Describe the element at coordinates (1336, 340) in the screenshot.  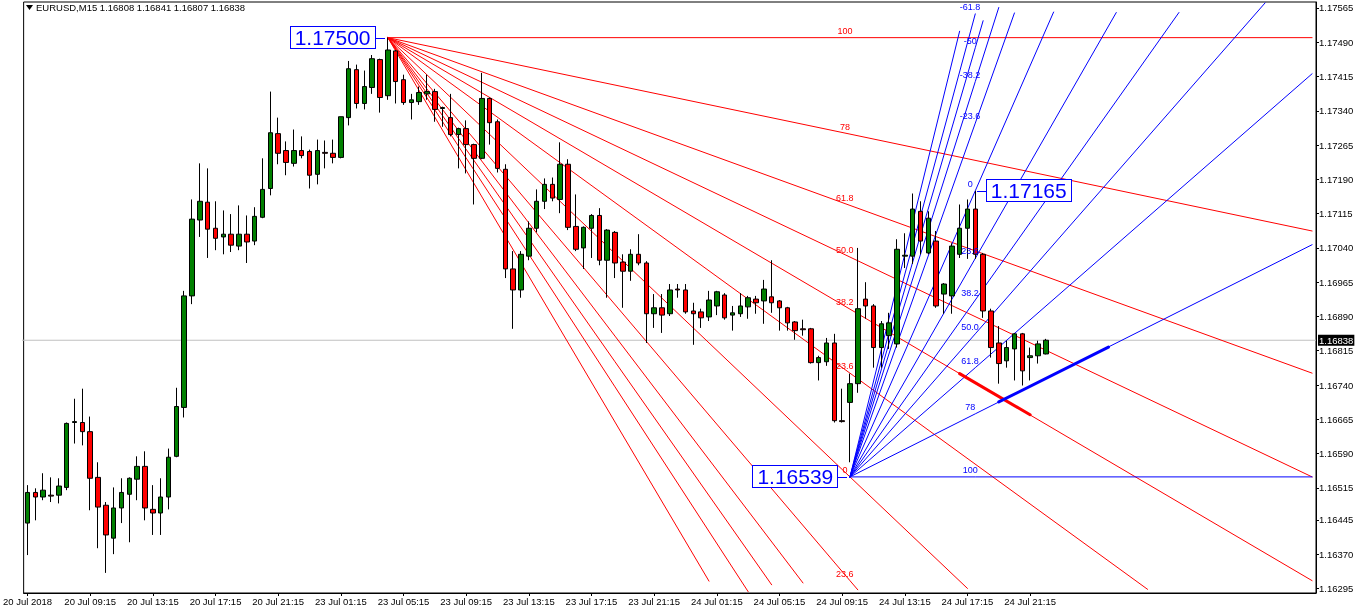
I see `ref-line-label: 1.16838` at that location.